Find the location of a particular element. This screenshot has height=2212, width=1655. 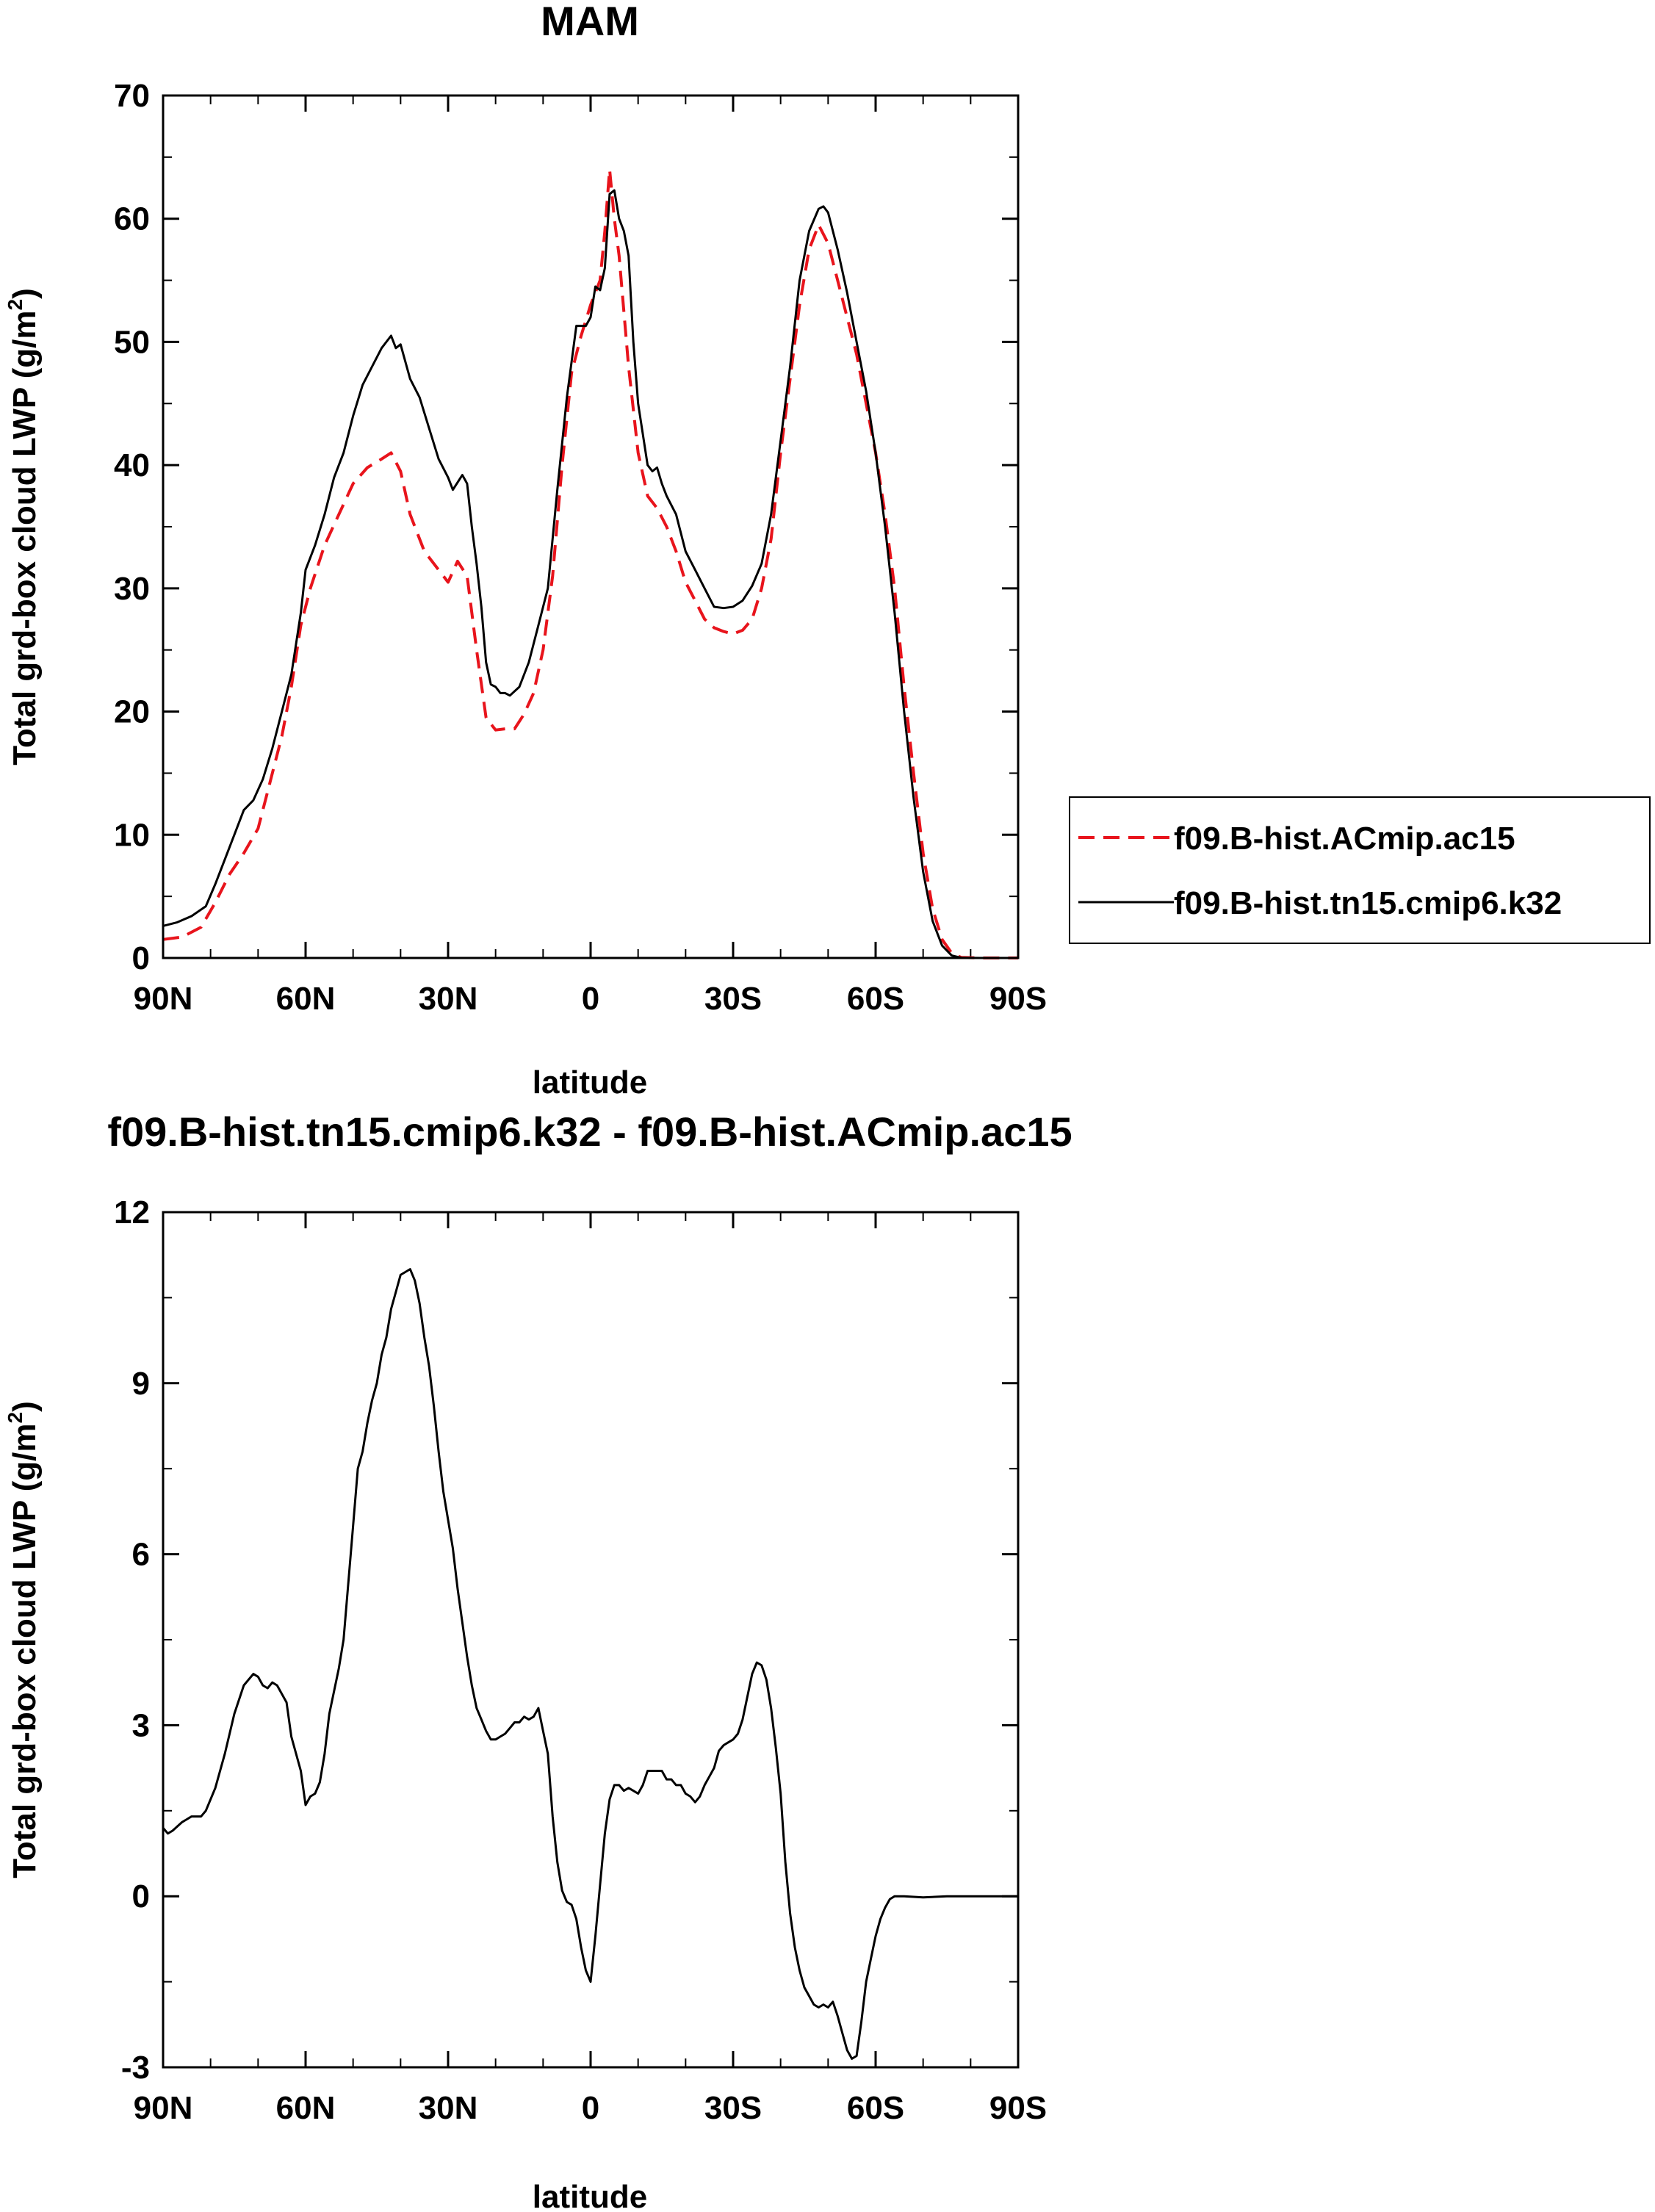

bottom-chart-ytick-label: 12 is located at coordinates (132, 1213).